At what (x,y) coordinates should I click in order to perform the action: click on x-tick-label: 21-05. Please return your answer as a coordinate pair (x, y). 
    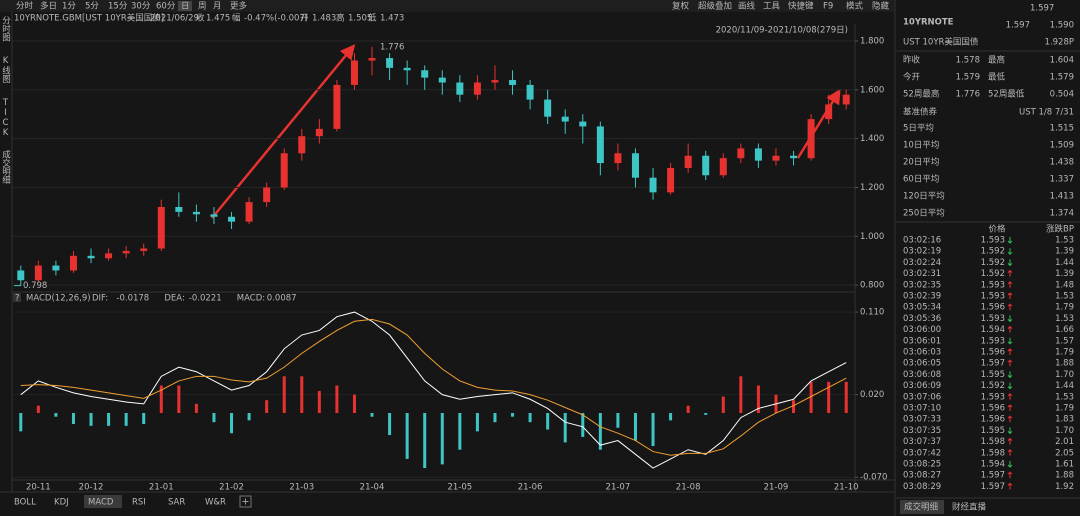
    Looking at the image, I should click on (459, 488).